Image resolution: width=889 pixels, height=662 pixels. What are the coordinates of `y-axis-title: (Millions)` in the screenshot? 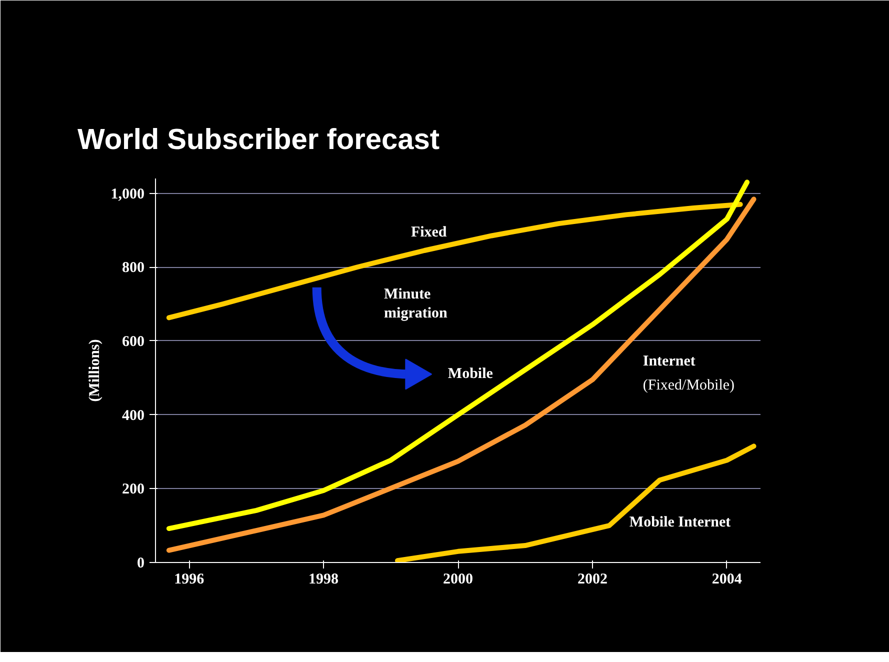 It's located at (94, 370).